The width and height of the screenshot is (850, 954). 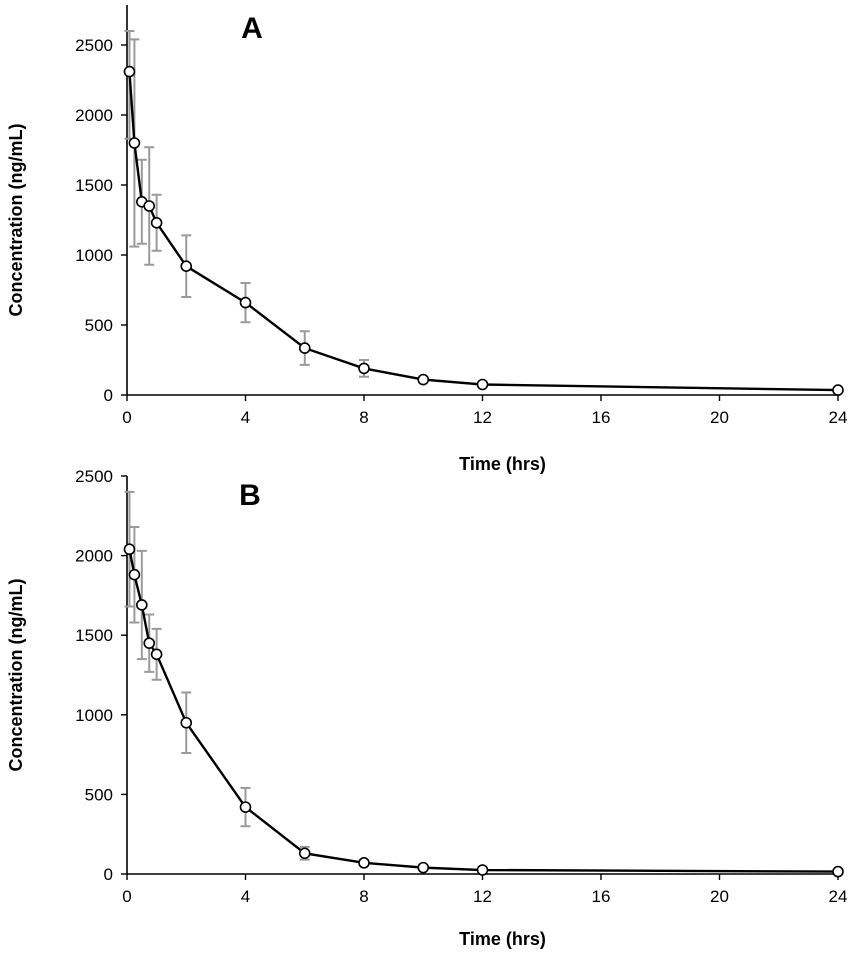 What do you see at coordinates (250, 495) in the screenshot?
I see `panel-label: B` at bounding box center [250, 495].